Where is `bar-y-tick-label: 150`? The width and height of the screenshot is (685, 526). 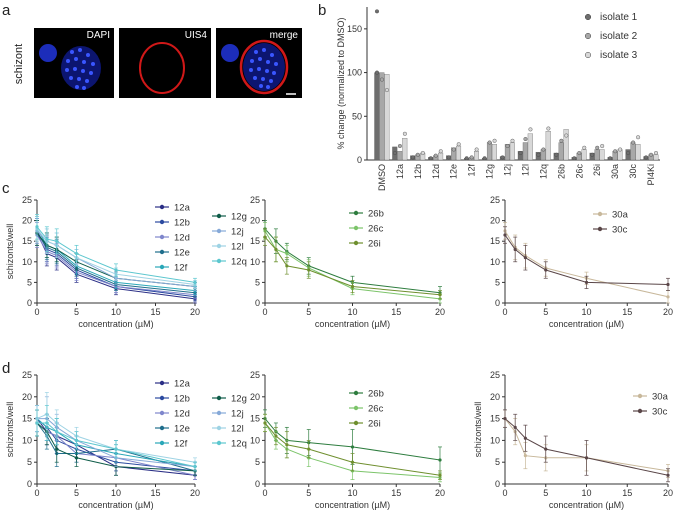
bar-y-tick-label: 150 is located at coordinates (354, 29).